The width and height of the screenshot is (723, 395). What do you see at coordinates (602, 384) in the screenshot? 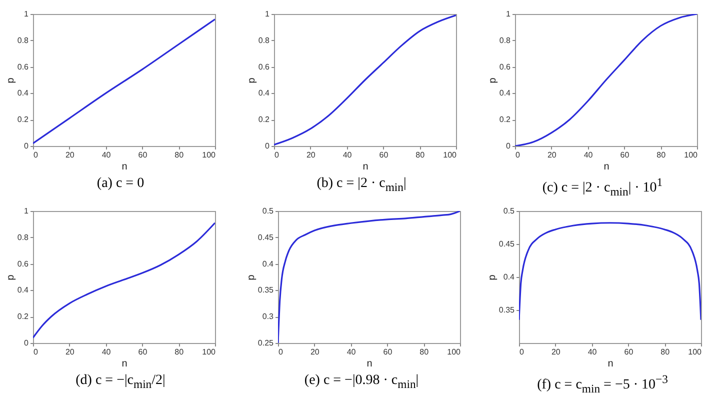
I see `text: (f) c = c$_{min}$ = −5 · 10$^{−3}$` at bounding box center [602, 384].